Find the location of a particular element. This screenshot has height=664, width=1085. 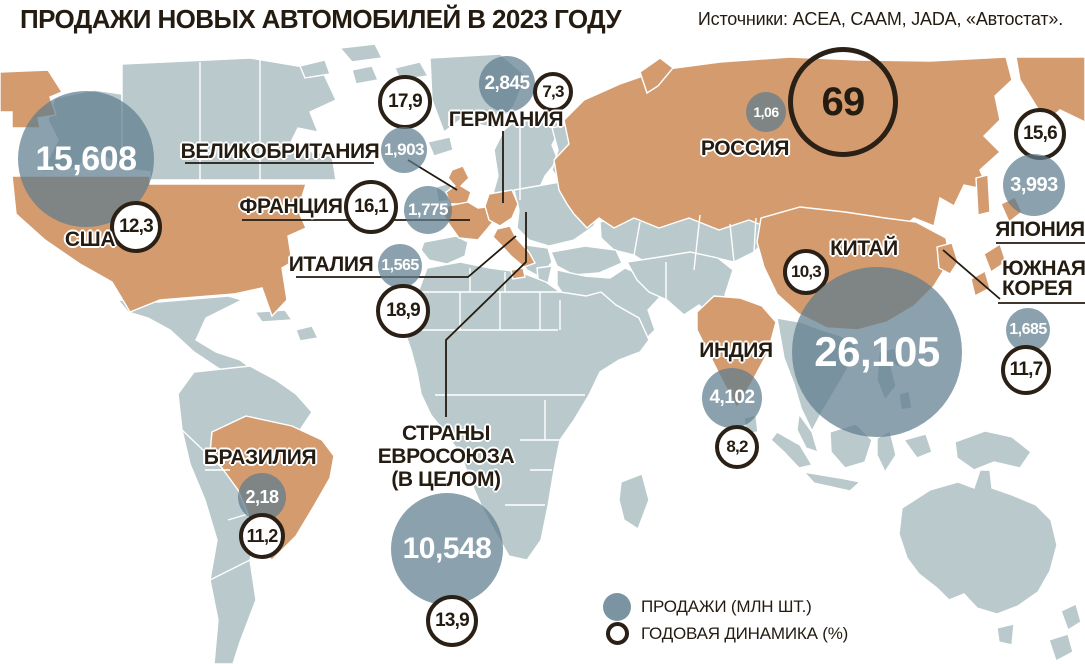

sales-bubble-eu: 10,548 is located at coordinates (447, 549).